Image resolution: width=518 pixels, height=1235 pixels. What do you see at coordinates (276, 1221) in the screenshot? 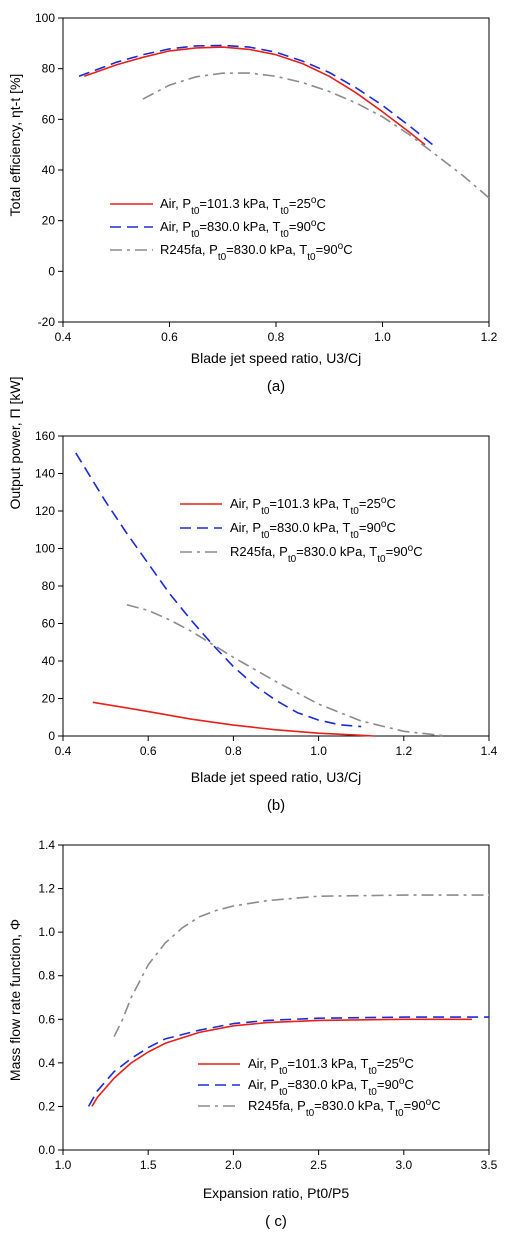
I see `panel-caption-c: ( c)` at bounding box center [276, 1221].